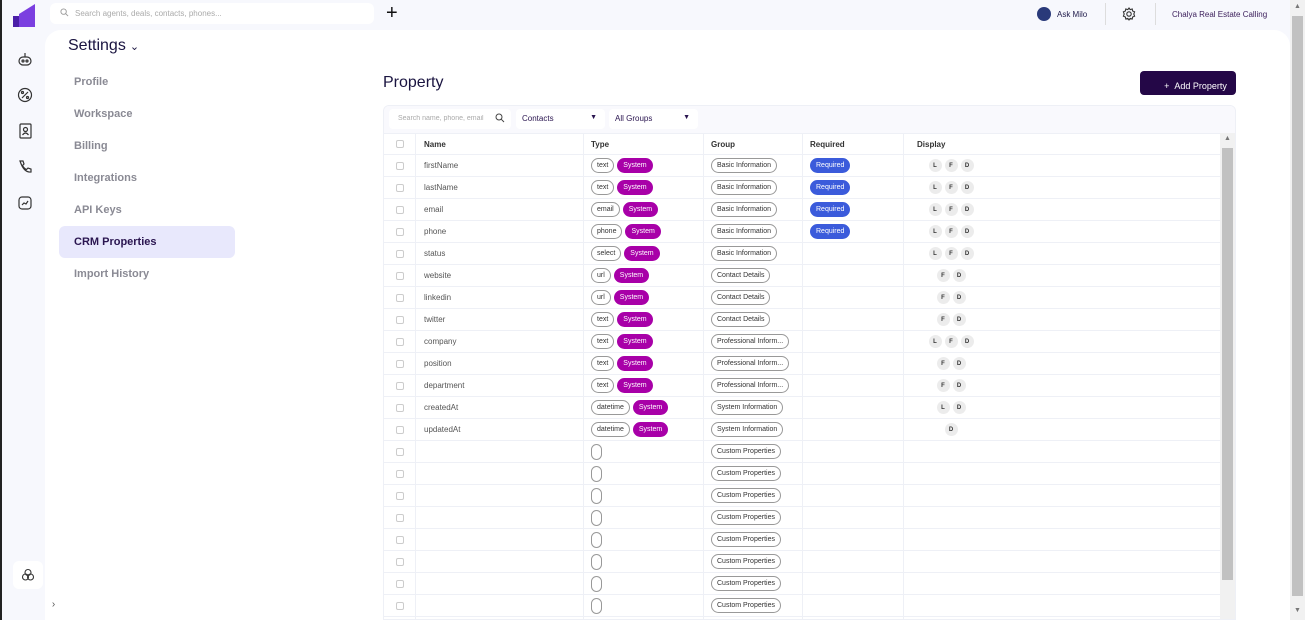  Describe the element at coordinates (450, 119) in the screenshot. I see `property-search-input: Search name, phone, email` at that location.